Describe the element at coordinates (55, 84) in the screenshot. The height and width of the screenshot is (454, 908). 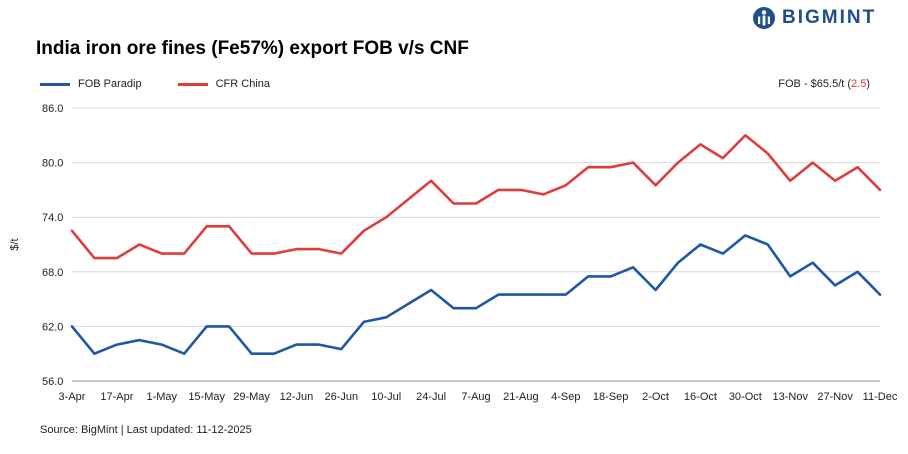
I see `legend-swatch-fob` at that location.